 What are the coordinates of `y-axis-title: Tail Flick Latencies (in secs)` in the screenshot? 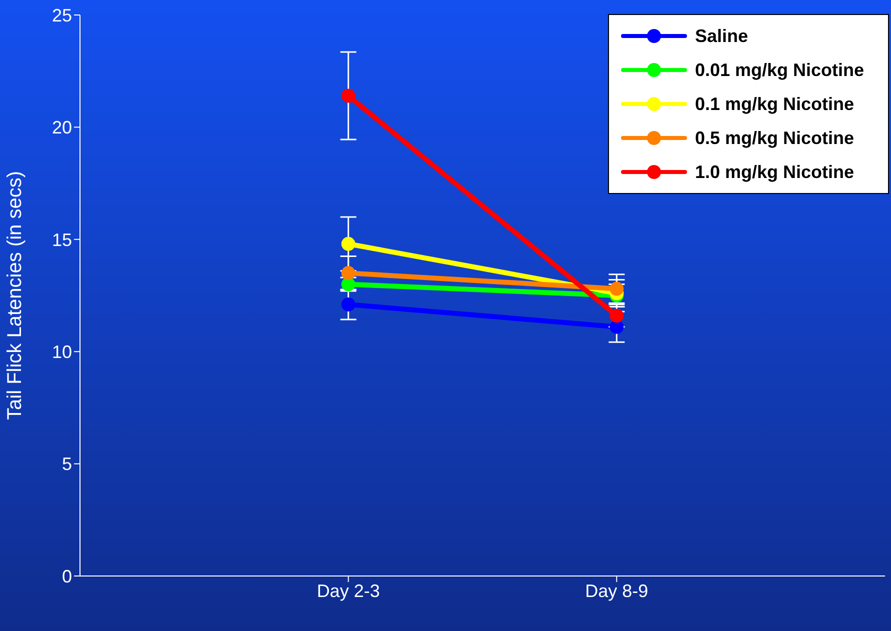 It's located at (15, 295).